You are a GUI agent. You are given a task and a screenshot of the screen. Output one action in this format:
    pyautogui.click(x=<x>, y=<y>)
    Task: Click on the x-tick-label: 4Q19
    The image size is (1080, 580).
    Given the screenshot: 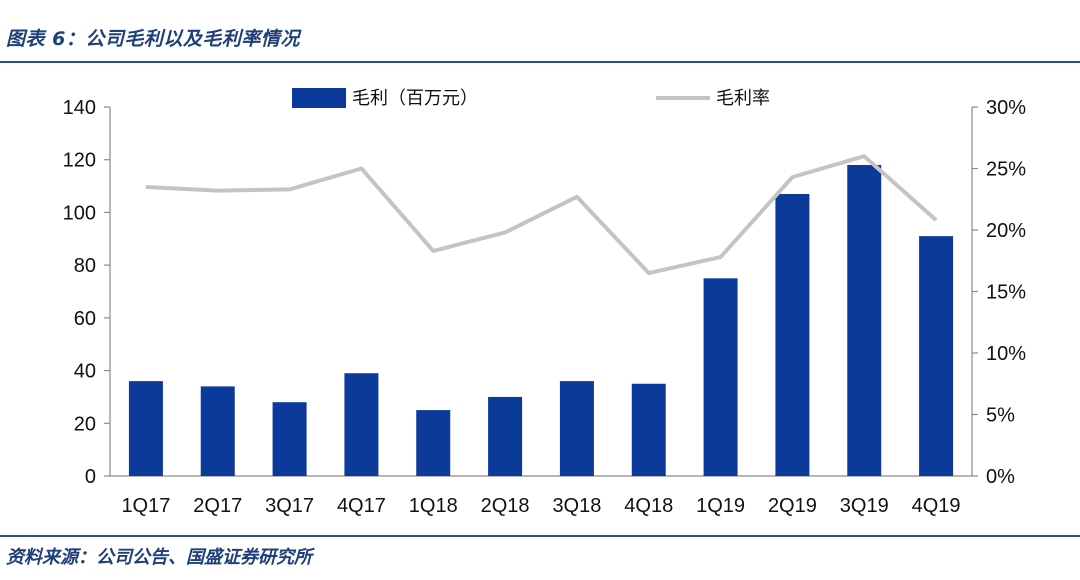 What is the action you would take?
    pyautogui.click(x=936, y=506)
    